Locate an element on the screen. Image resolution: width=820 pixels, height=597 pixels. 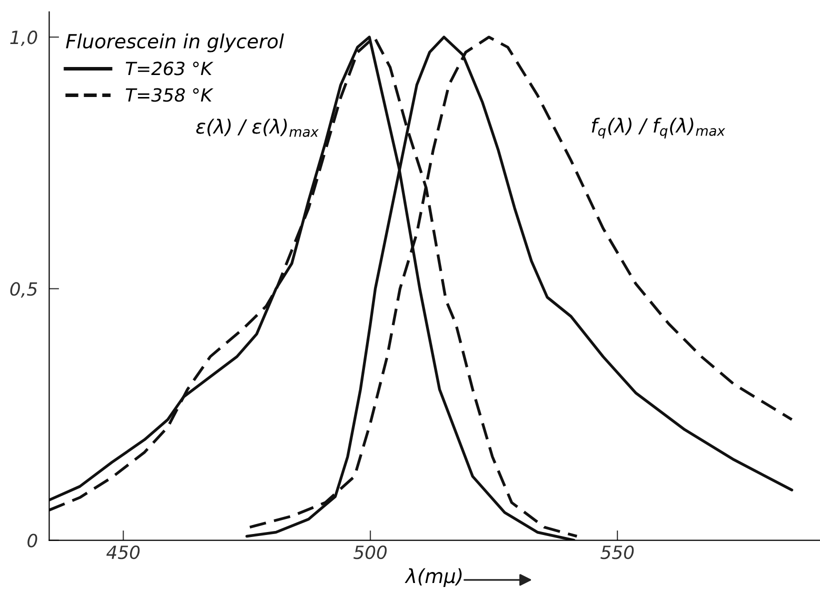
x-tick-label: 450 is located at coordinates (123, 552).